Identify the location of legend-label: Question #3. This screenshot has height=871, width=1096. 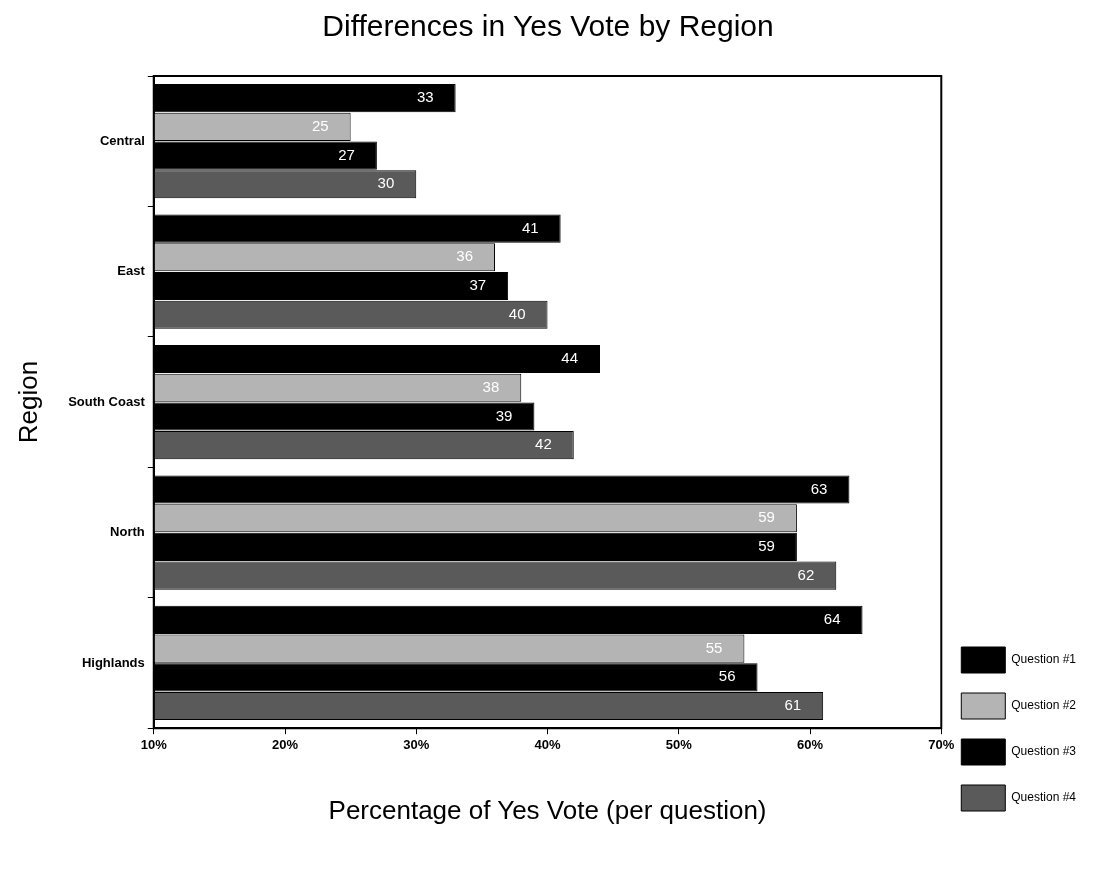
(1044, 751).